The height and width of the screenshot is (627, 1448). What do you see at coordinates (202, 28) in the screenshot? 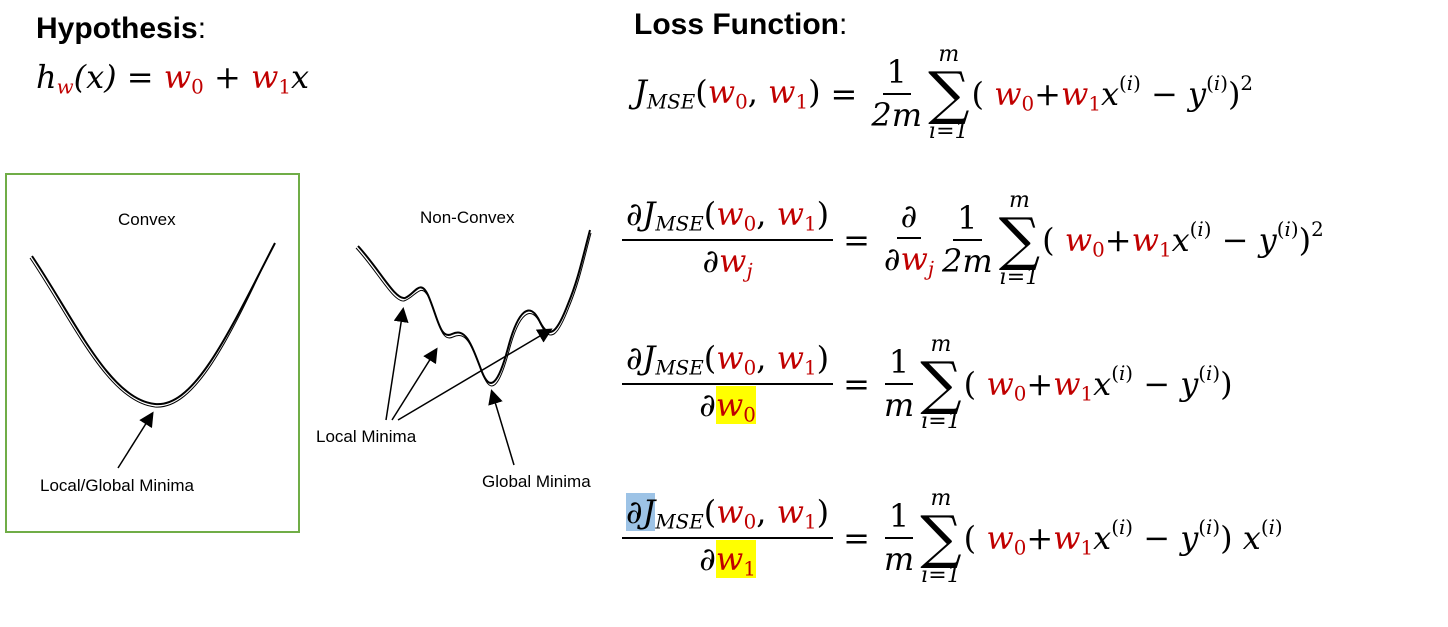
I see `hypothesis-colon: :` at bounding box center [202, 28].